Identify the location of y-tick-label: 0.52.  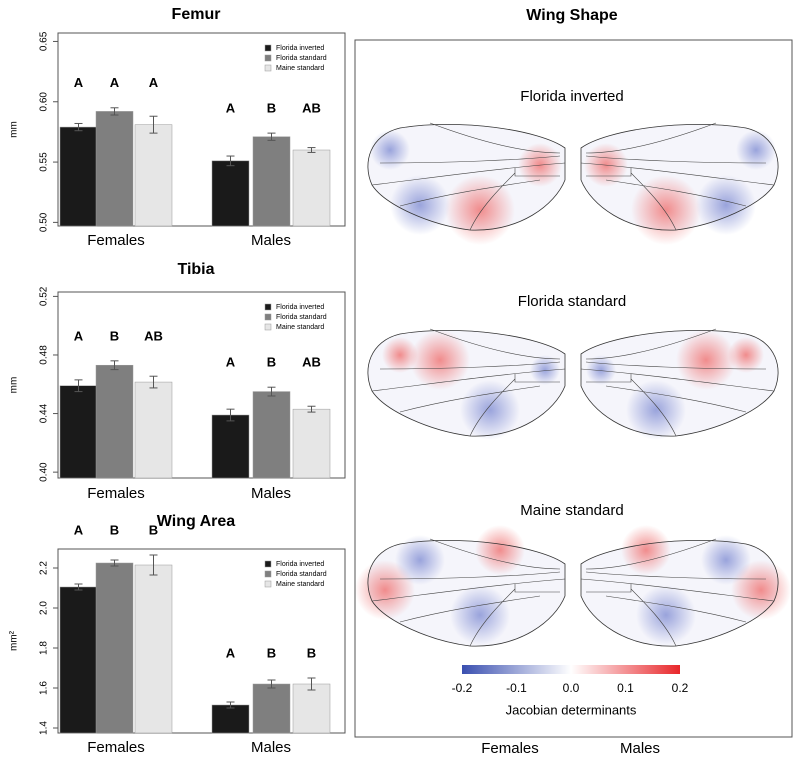
(44, 296).